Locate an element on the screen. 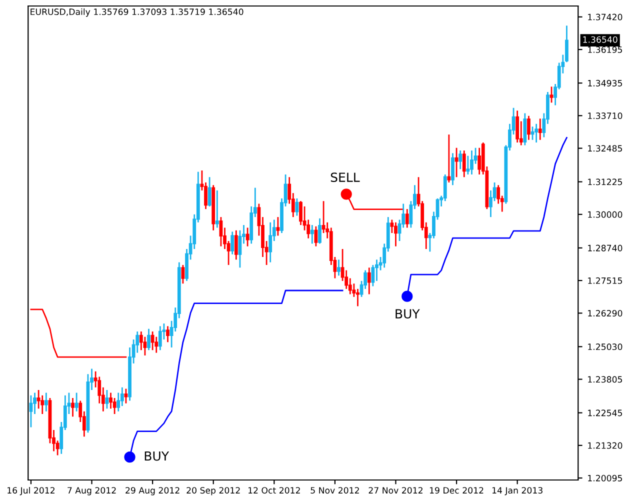  x-tick-label: 27 Nov 2012 is located at coordinates (395, 490).